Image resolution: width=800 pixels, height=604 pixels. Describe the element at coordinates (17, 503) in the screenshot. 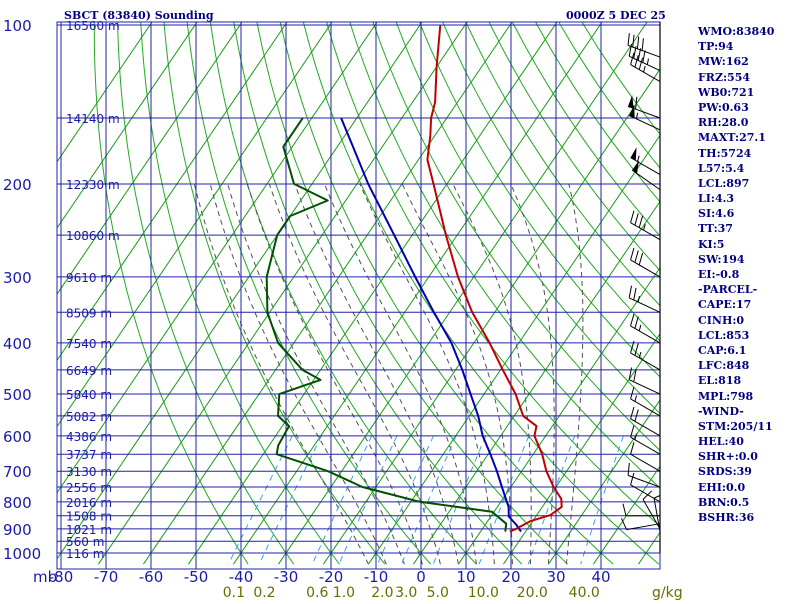

I see `pressure-tick-label: 800` at that location.